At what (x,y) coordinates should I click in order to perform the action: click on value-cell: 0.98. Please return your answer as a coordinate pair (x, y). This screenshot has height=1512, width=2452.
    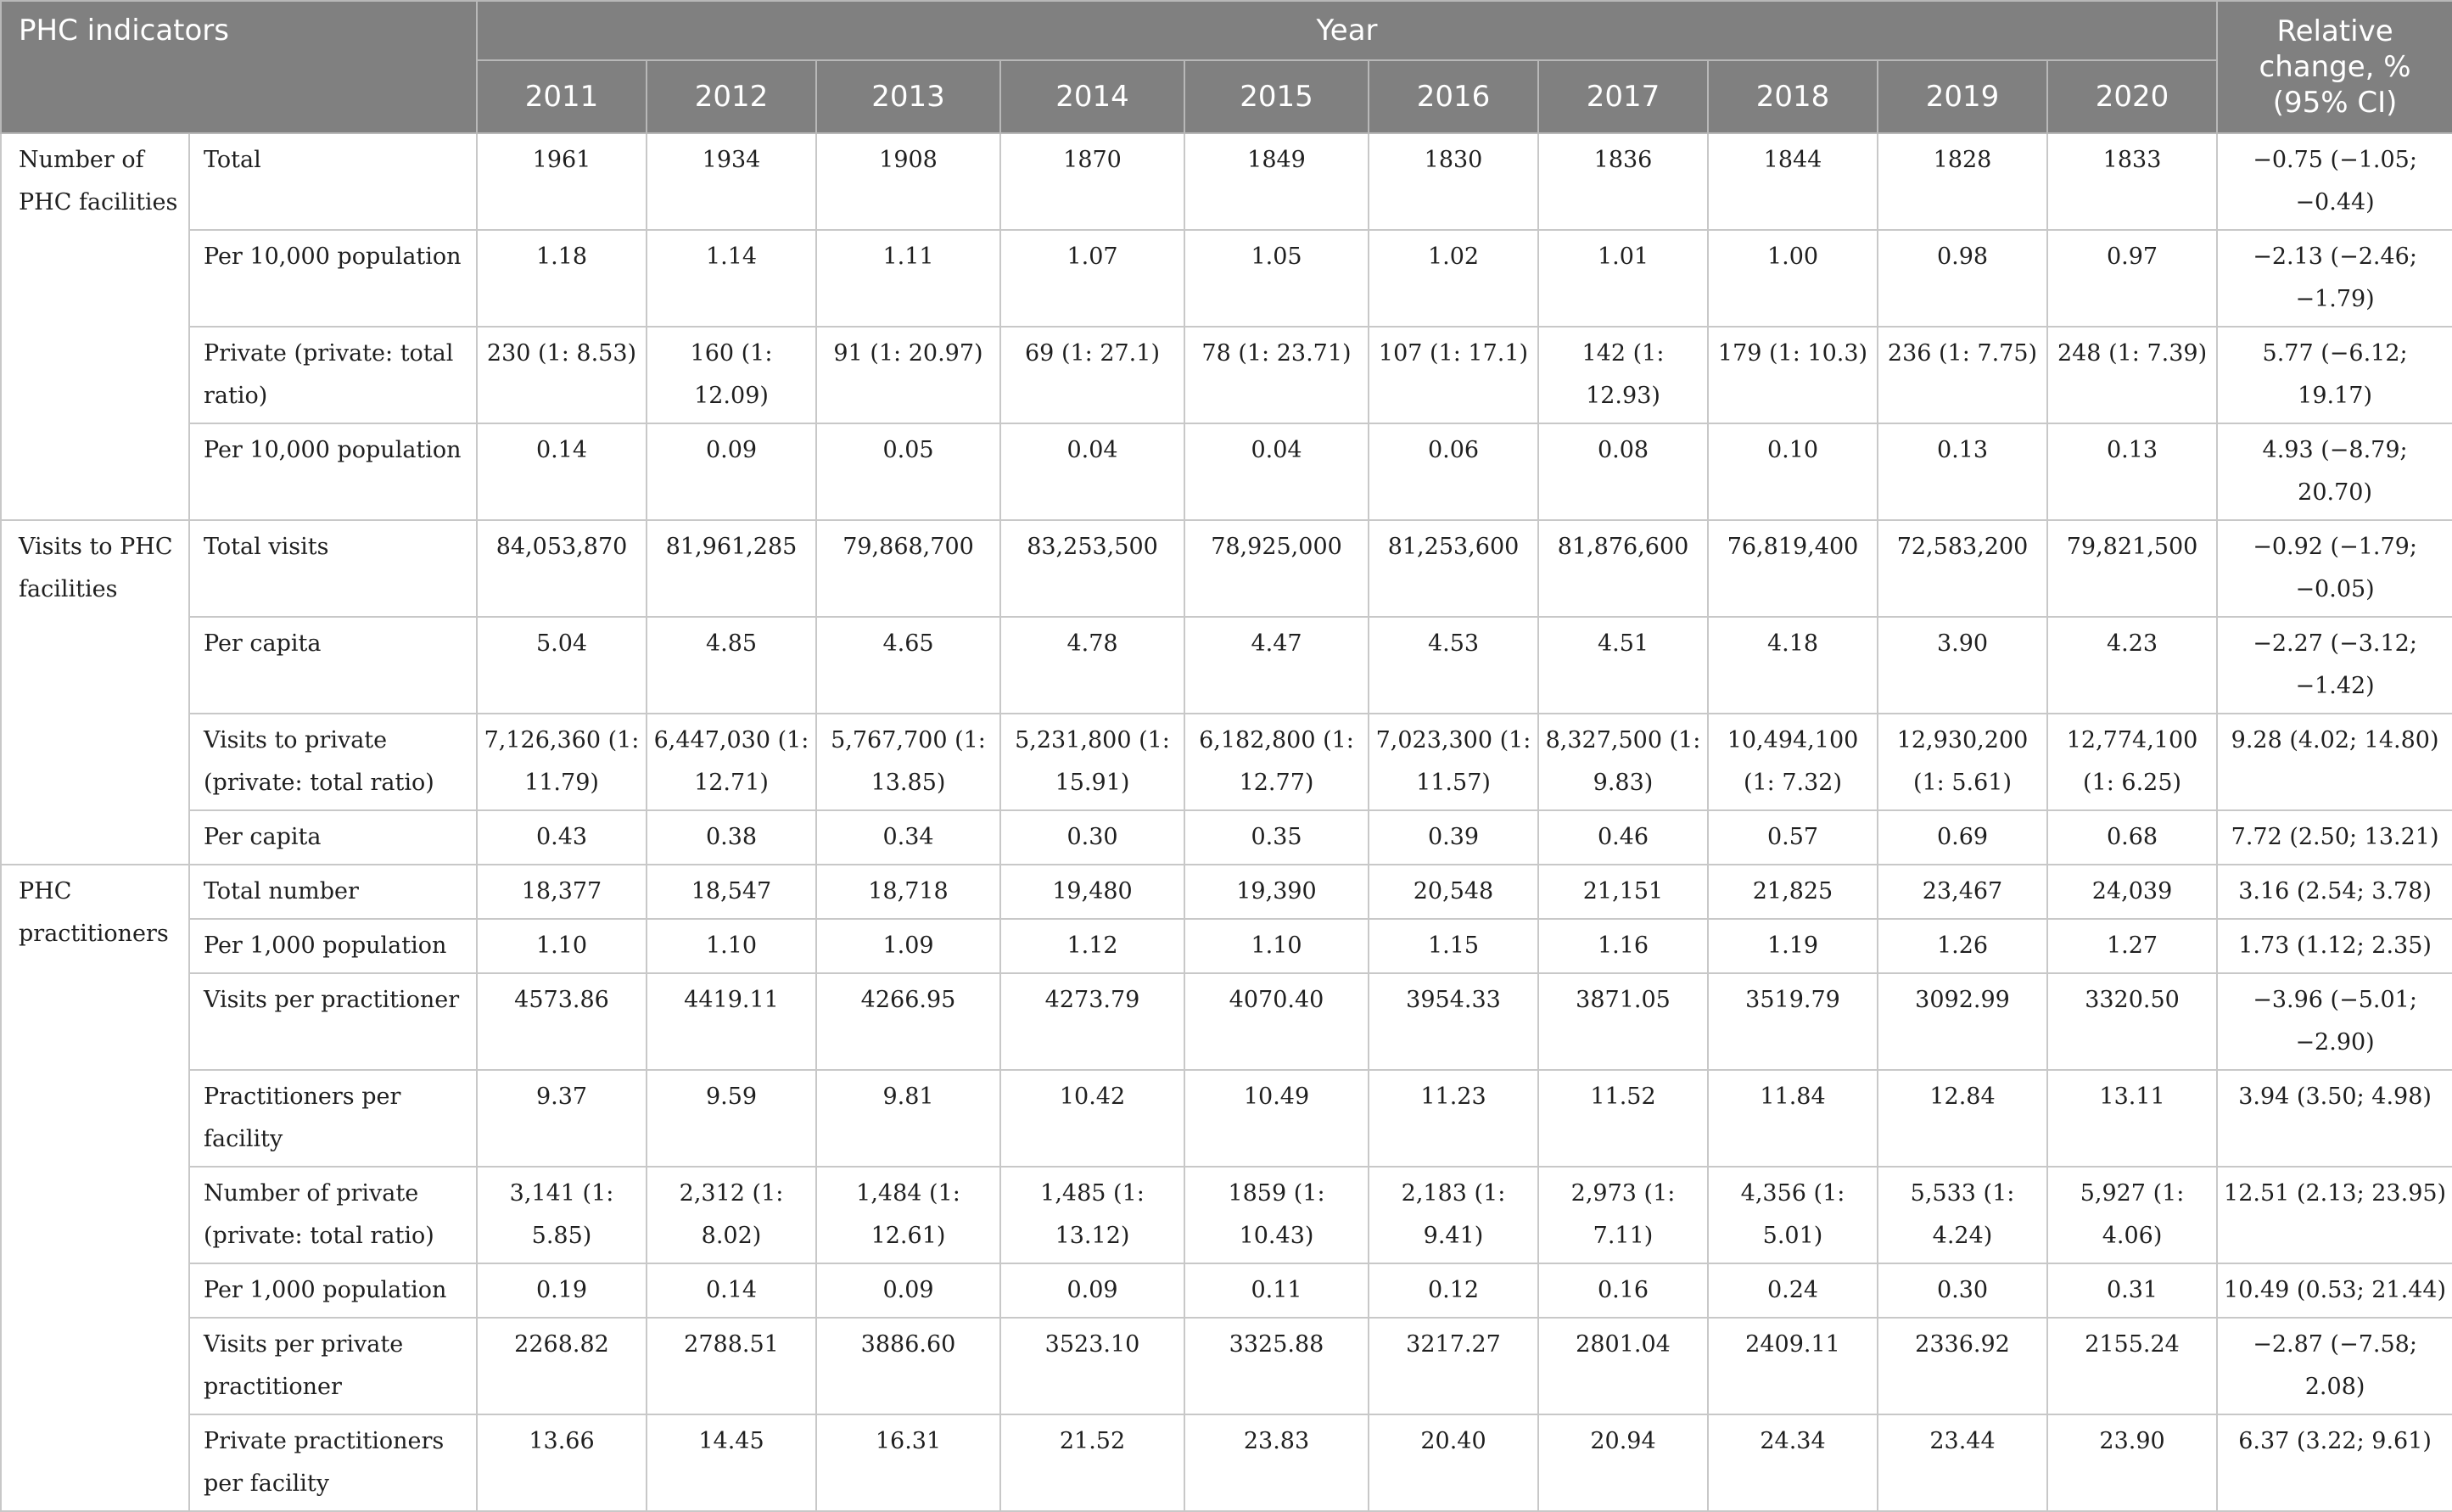
    Looking at the image, I should click on (1963, 279).